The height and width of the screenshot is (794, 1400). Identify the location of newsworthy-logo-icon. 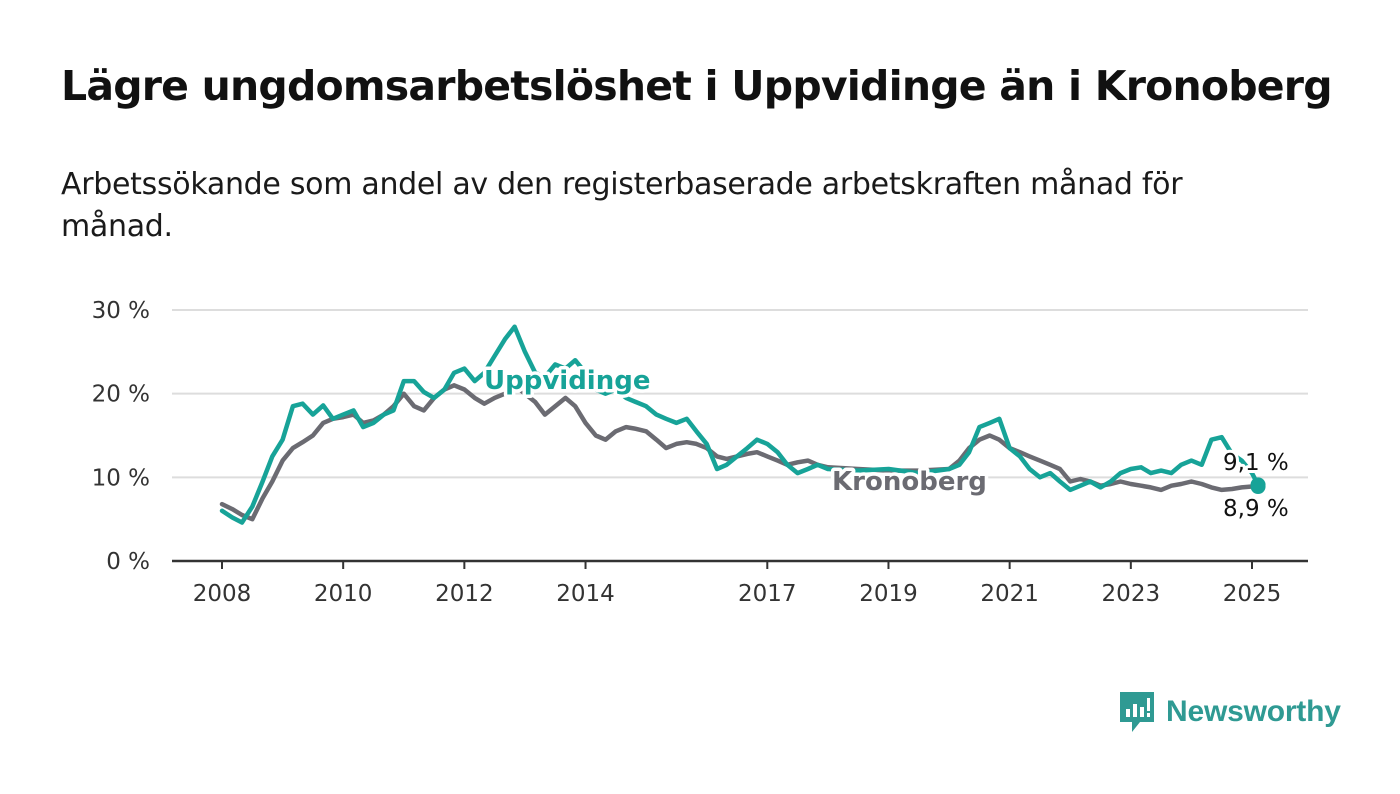
(1137, 712).